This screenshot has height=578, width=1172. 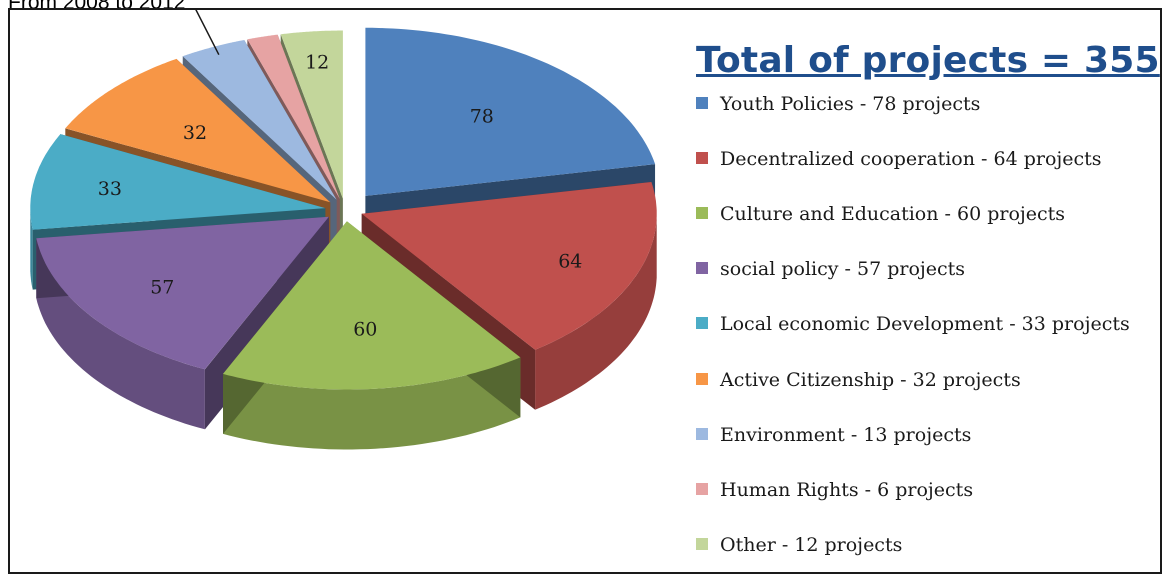 I want to click on data-label: 57, so click(x=162, y=287).